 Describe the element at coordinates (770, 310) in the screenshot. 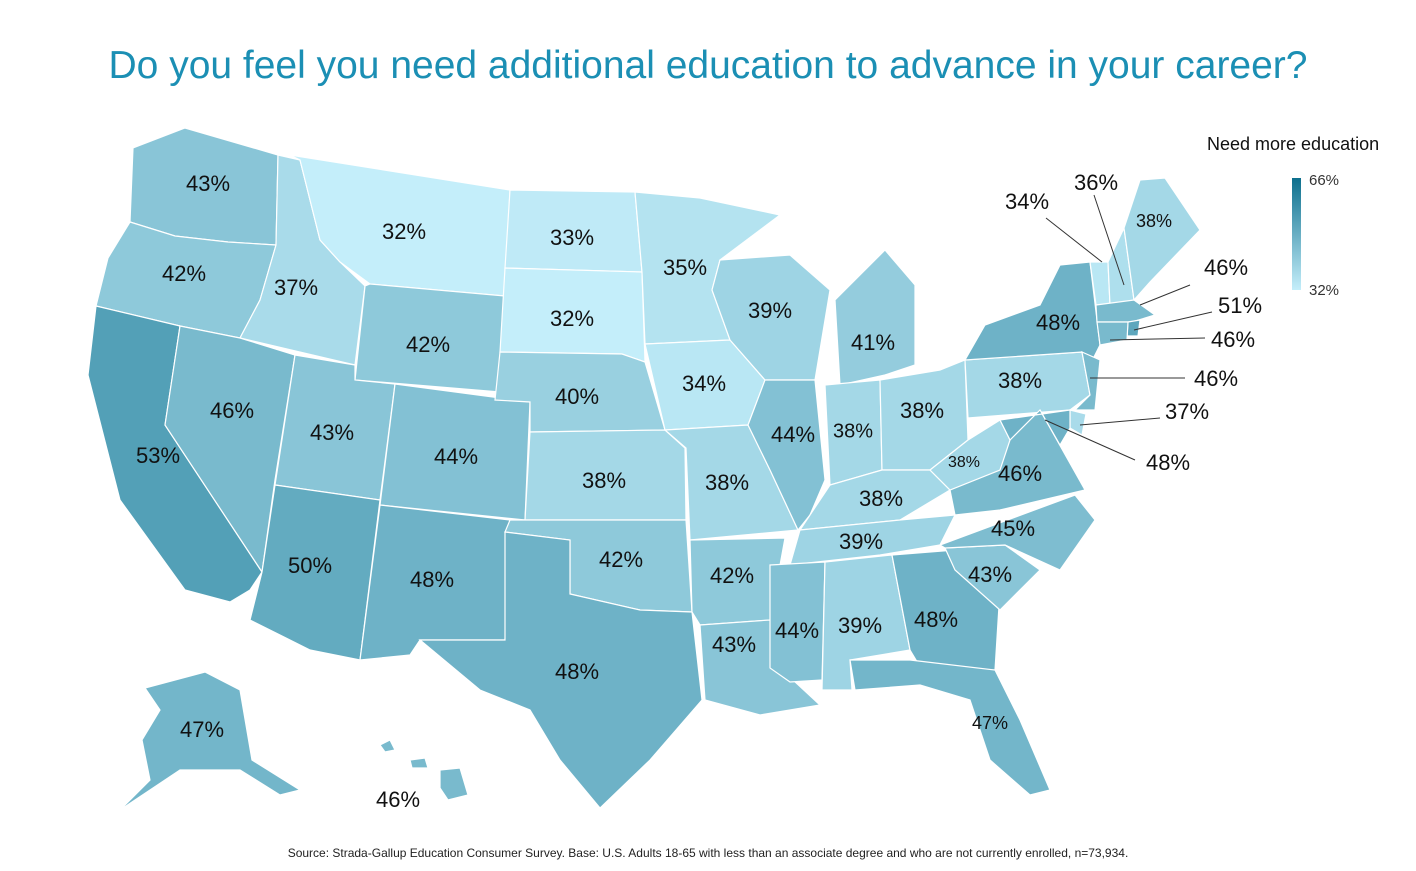

I see `label-wisconsin: 39%` at that location.